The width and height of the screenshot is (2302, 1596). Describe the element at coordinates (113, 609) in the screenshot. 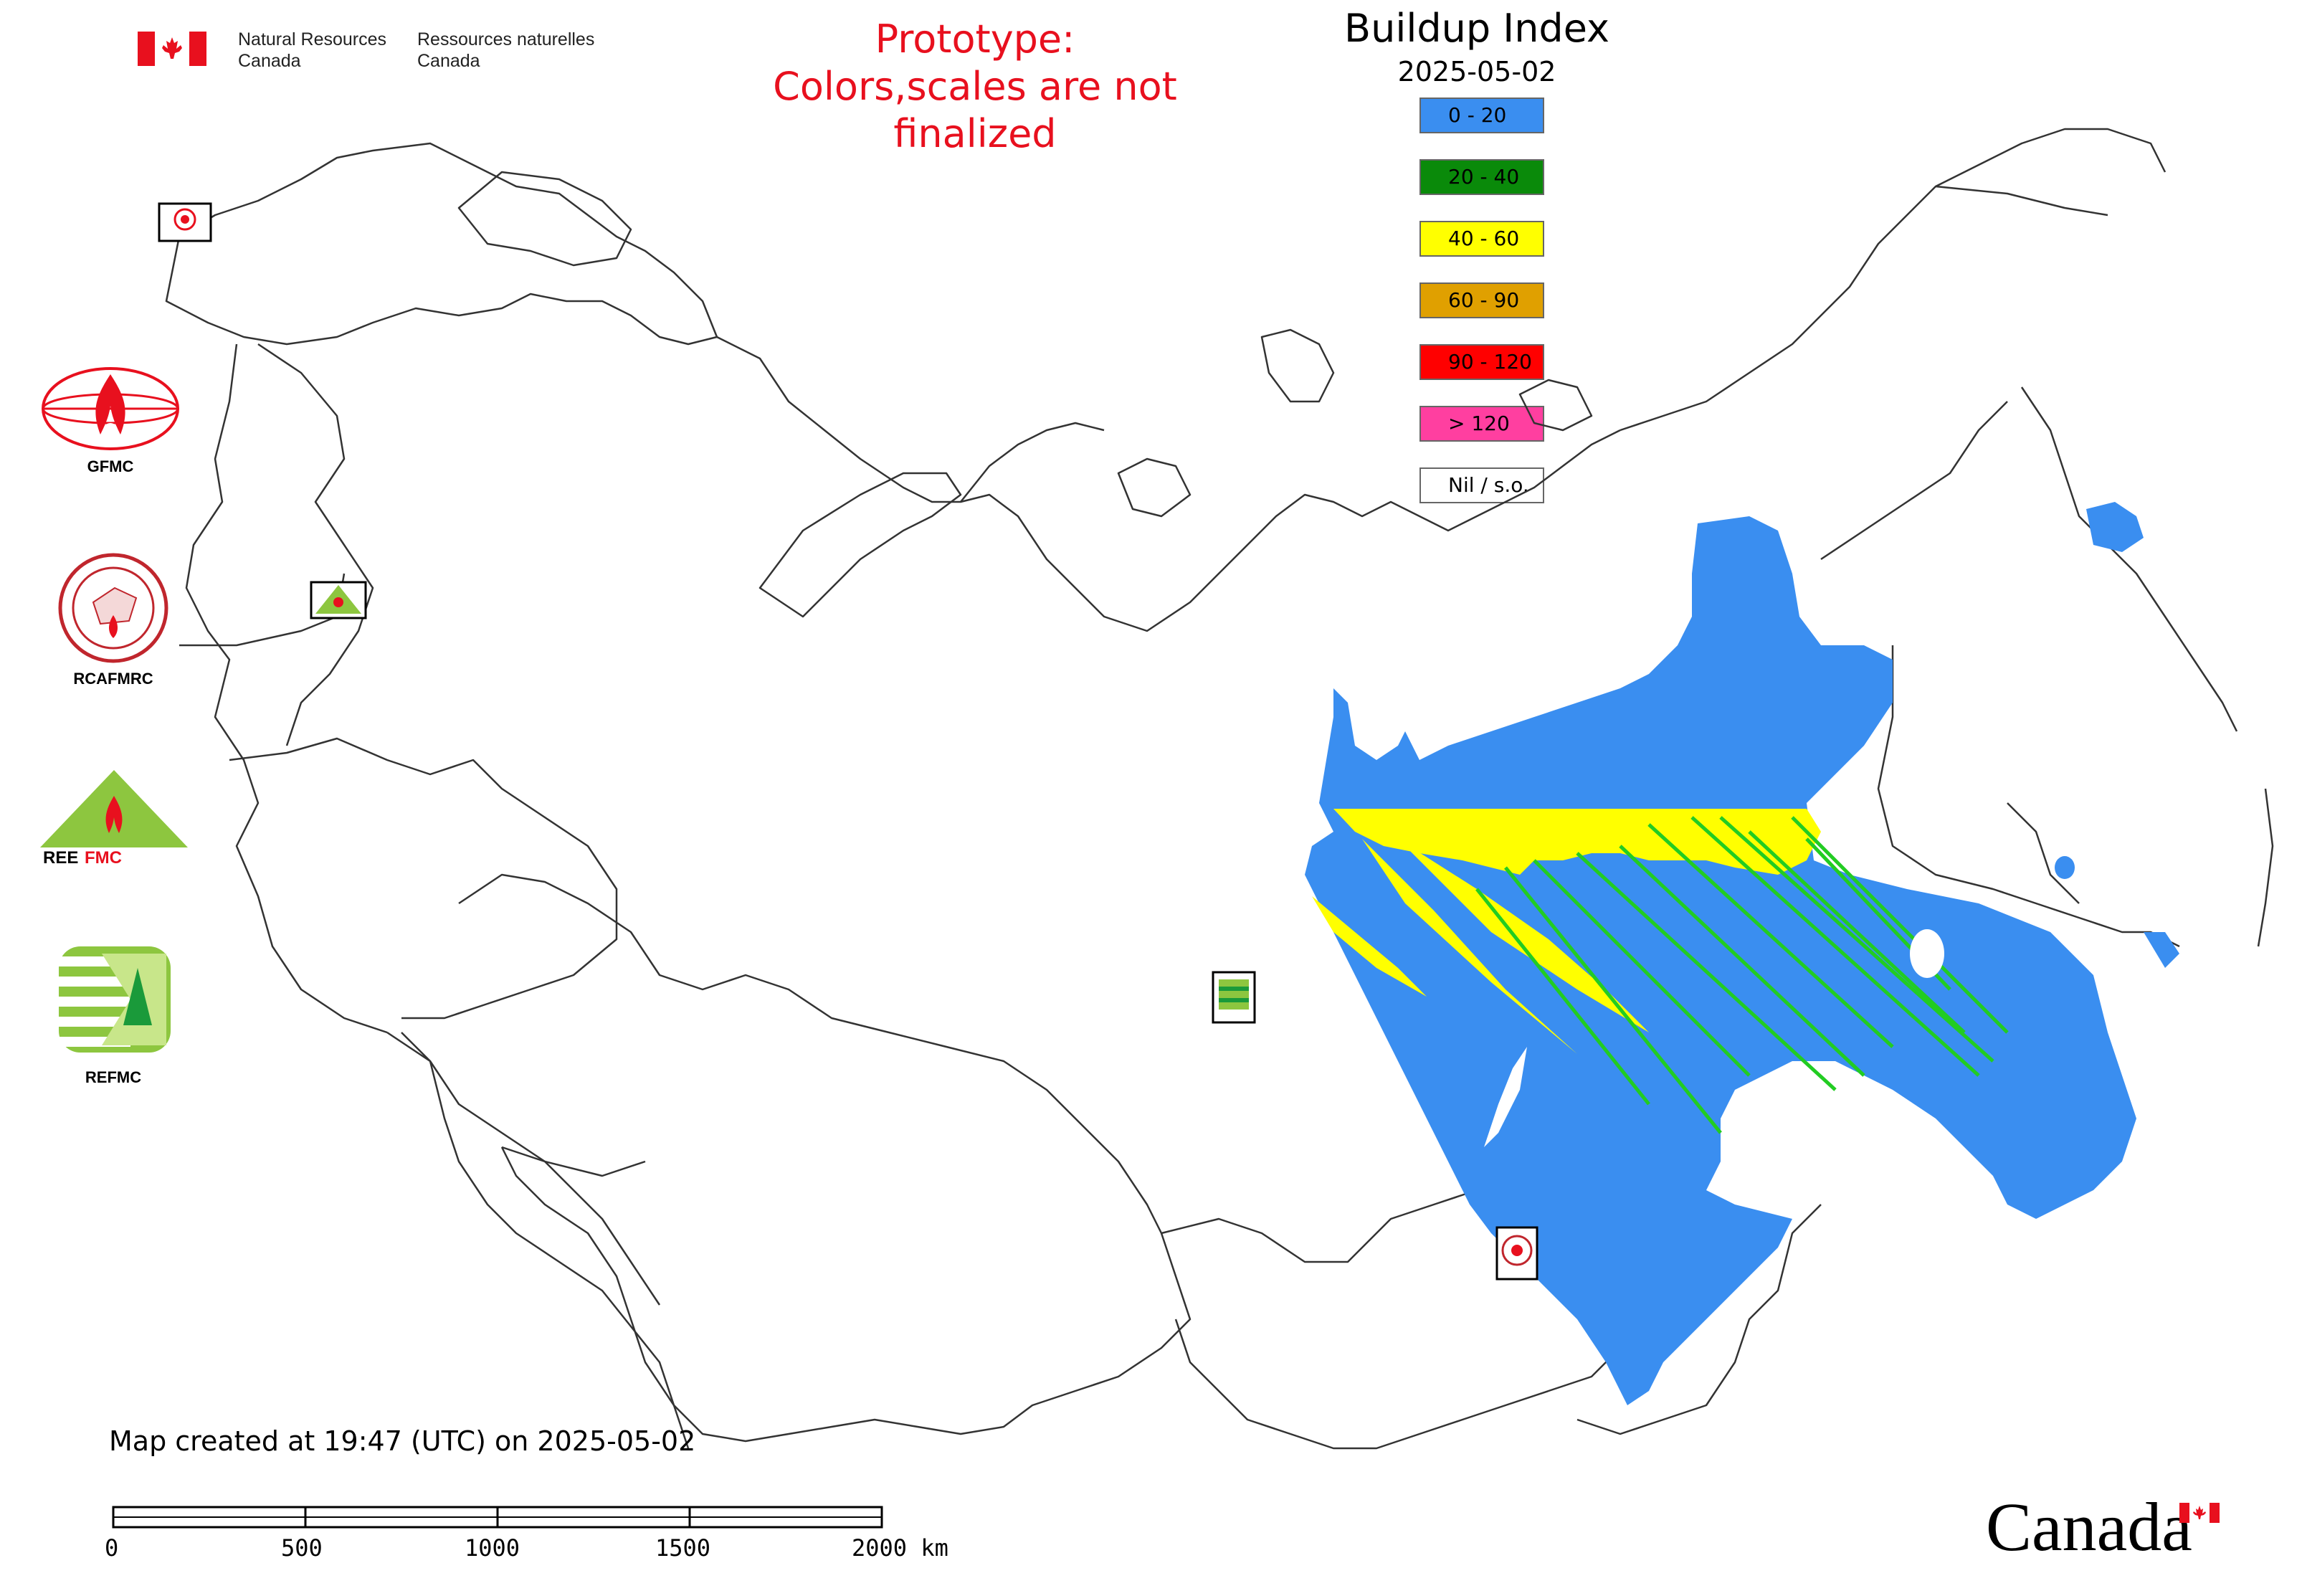

I see `rcafmrc-logo-icon` at that location.